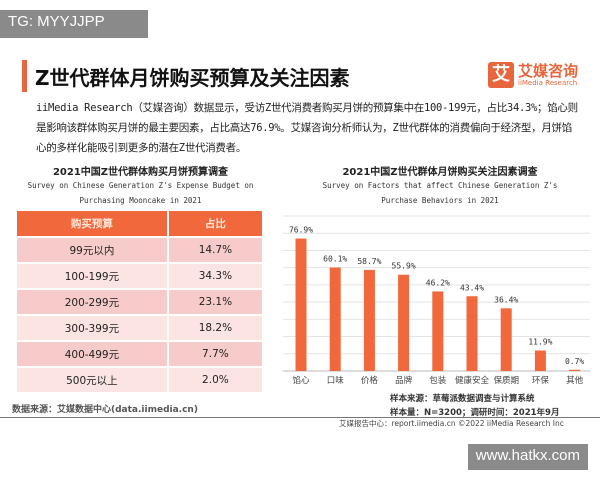  What do you see at coordinates (74, 24) in the screenshot?
I see `watermark-top-left: TG: MYYJJPP` at bounding box center [74, 24].